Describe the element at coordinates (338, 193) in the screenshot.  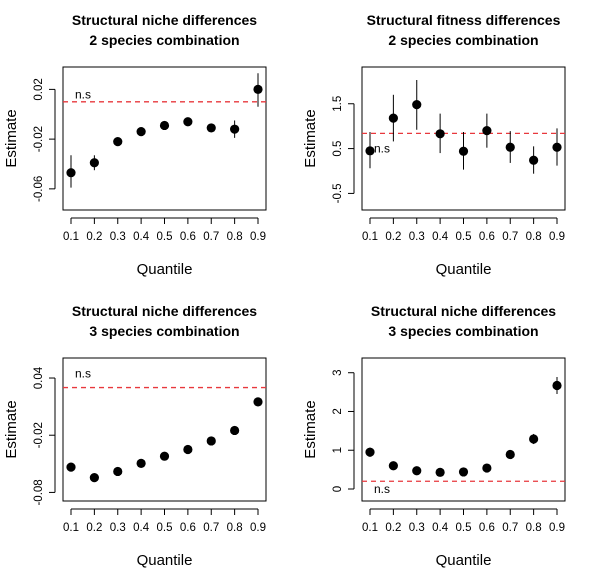
I see `y-tick-label: -0.5` at that location.